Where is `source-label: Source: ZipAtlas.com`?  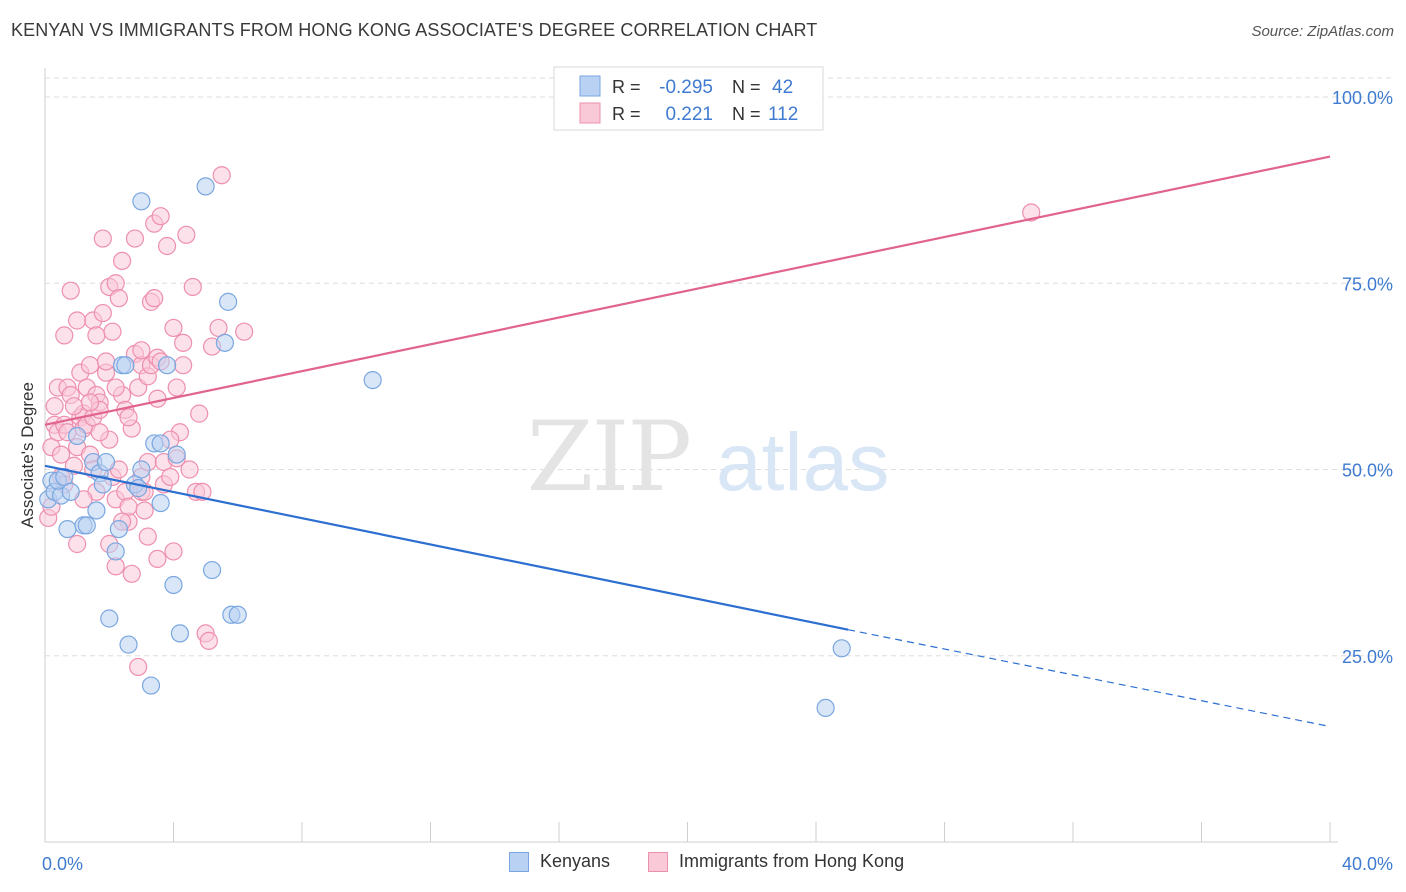 source-label: Source: ZipAtlas.com is located at coordinates (1322, 31).